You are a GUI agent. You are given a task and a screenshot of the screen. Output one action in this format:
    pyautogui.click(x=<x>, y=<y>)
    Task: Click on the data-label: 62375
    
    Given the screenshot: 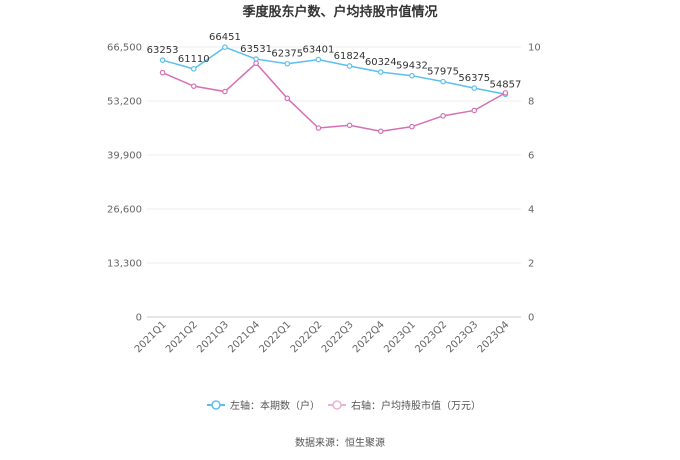 What is the action you would take?
    pyautogui.click(x=287, y=54)
    